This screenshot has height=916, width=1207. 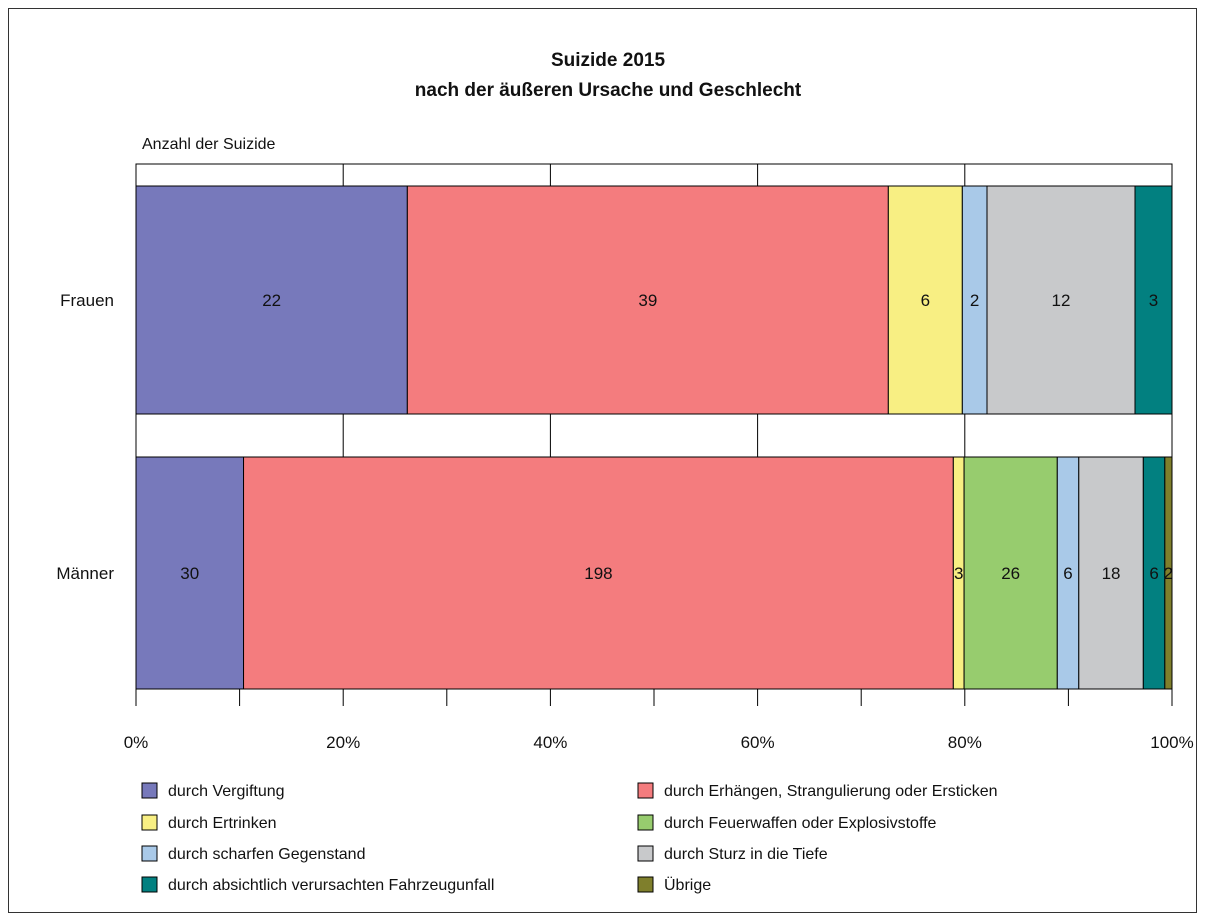 I want to click on x-tick-label: 100%, so click(x=1171, y=742).